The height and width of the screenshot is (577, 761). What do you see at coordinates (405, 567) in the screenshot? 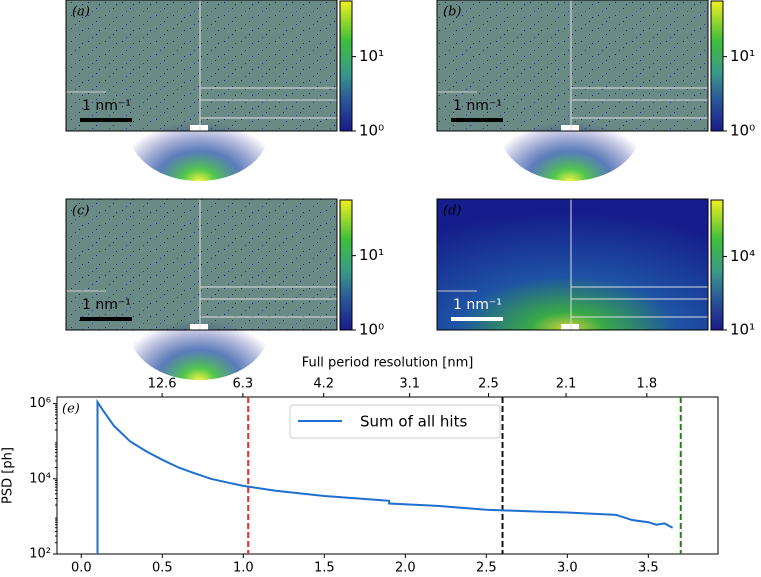
I see `x-tick-label: 2.0` at bounding box center [405, 567].